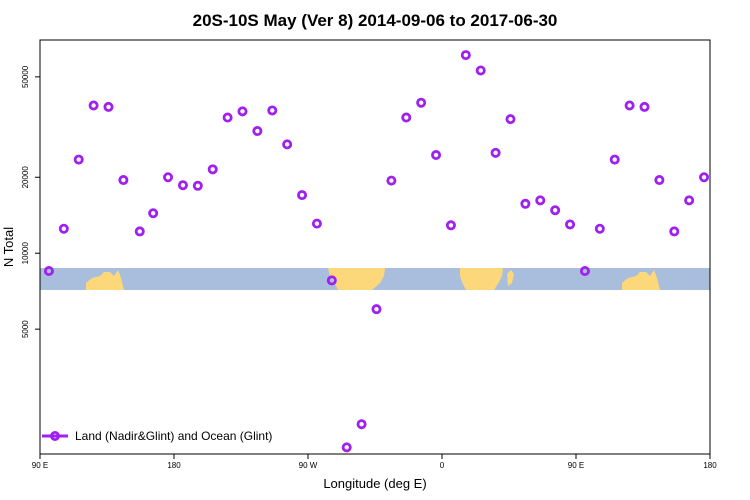 The image size is (750, 500). I want to click on y-tick-label: 20000, so click(25, 177).